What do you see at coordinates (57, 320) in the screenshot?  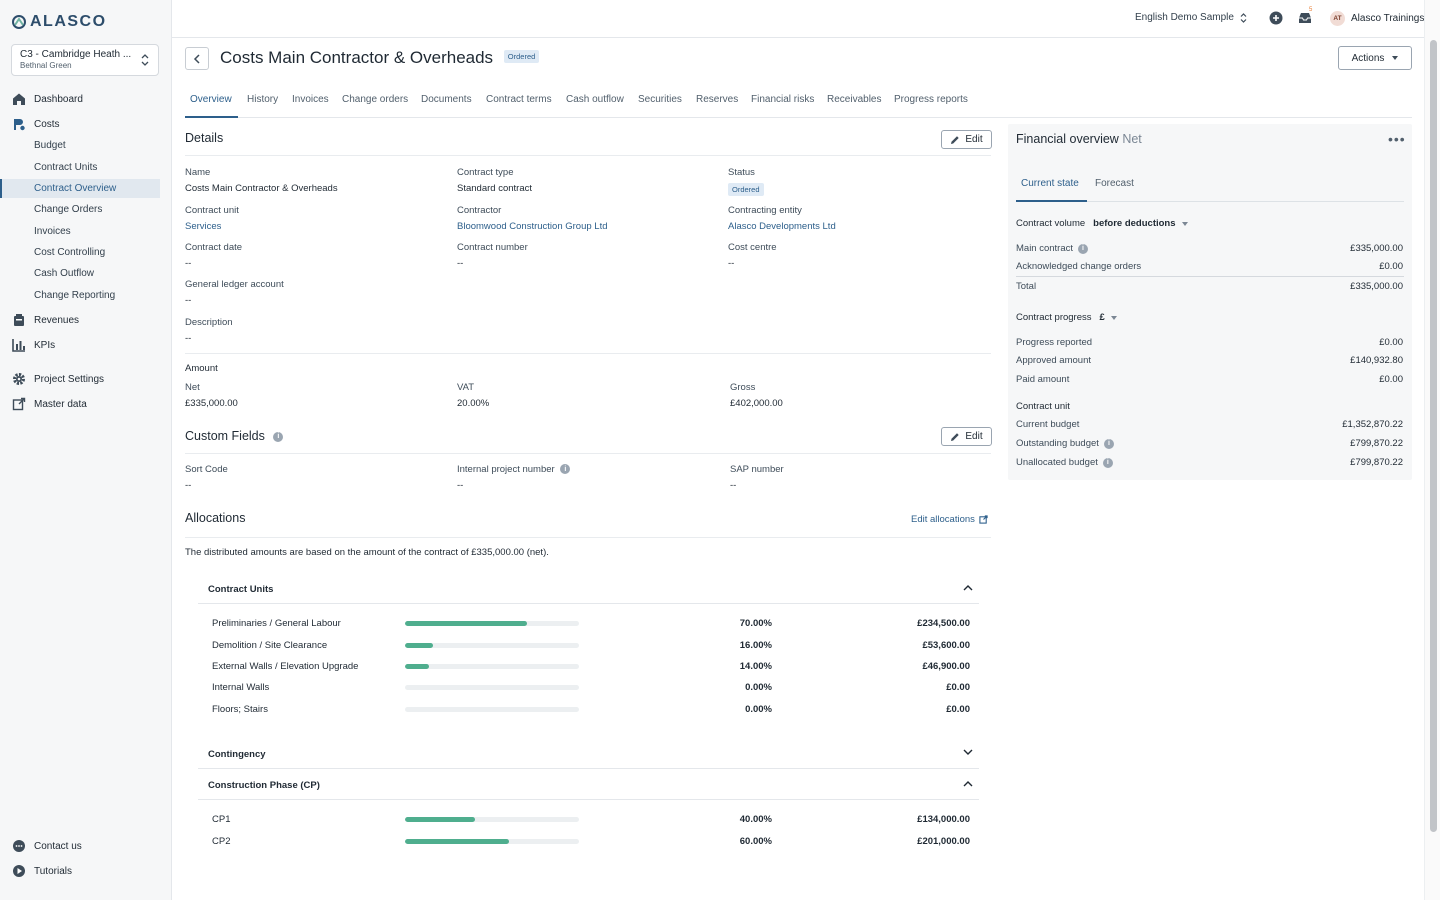 I see `nav-revenues-label: Revenues` at bounding box center [57, 320].